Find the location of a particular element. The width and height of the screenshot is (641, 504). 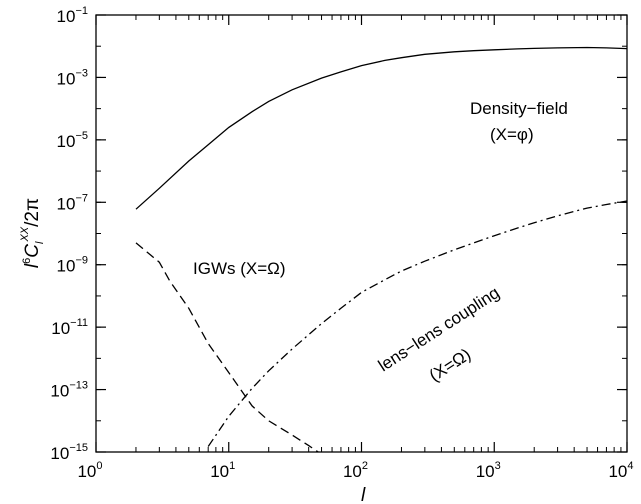

y-axis-label: l6ClXX/2π is located at coordinates (32, 233).